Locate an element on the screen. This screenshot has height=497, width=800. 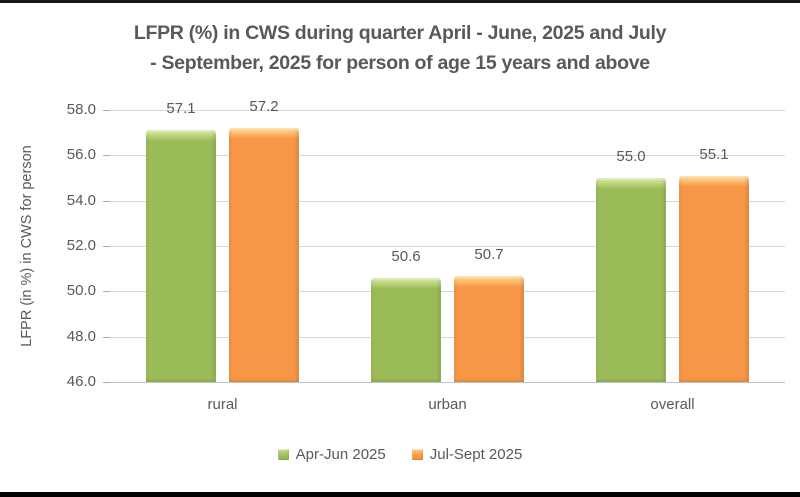
legend-item-series1: Apr-Jun 2025 is located at coordinates (331, 454).